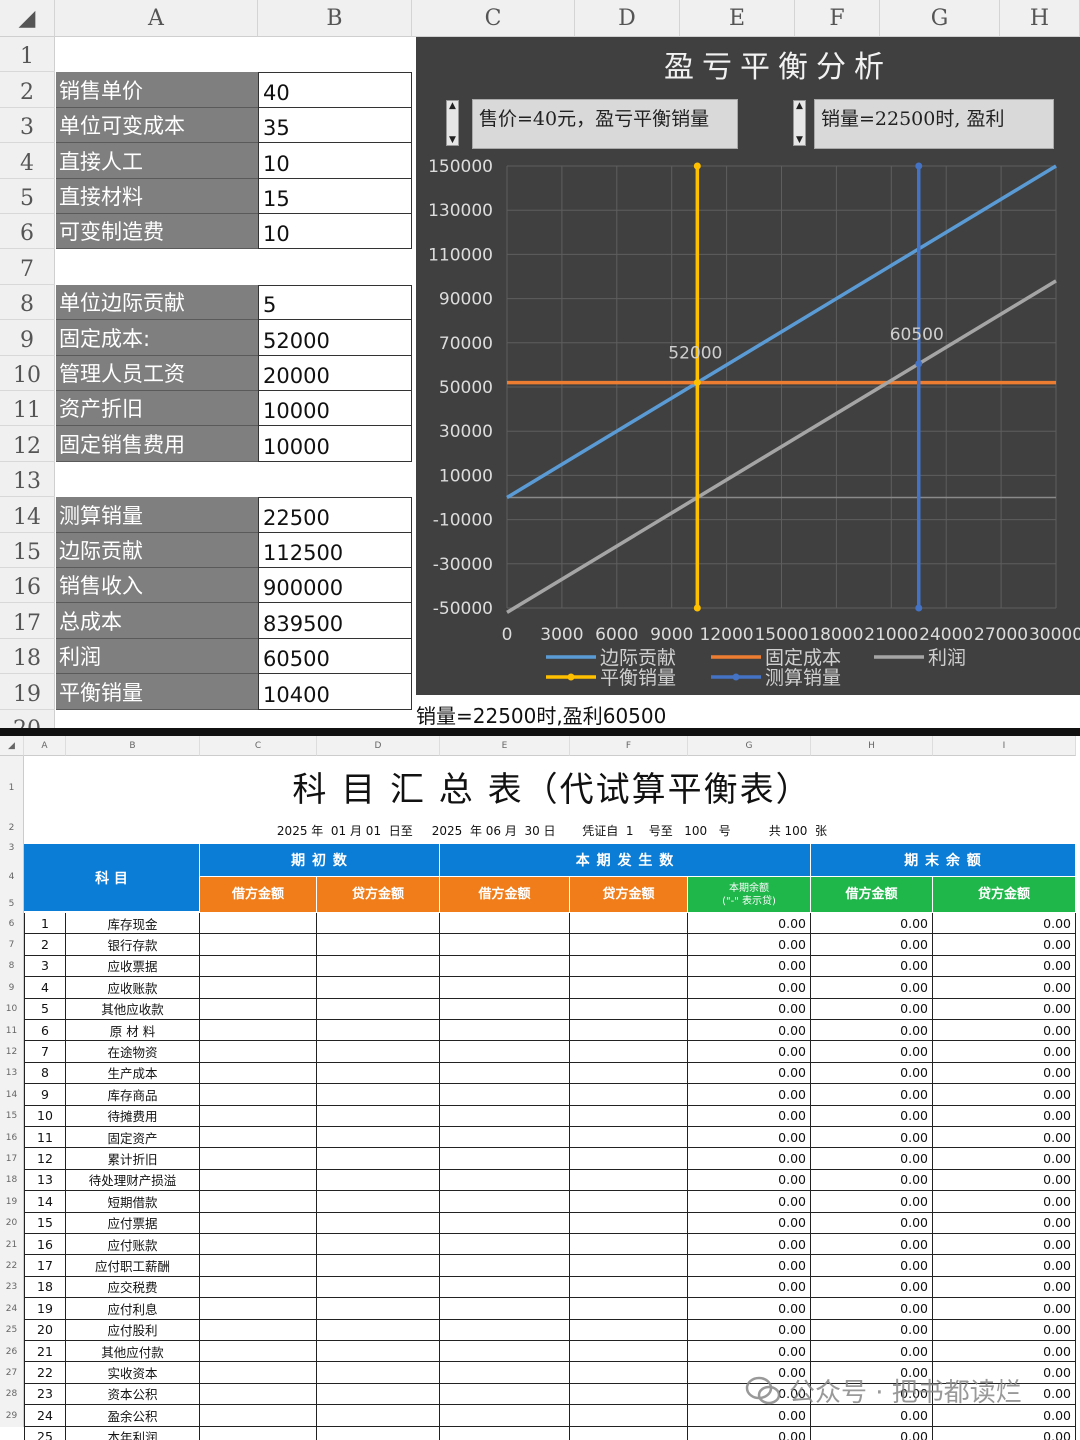  What do you see at coordinates (1040, 18) in the screenshot?
I see `column-header-H: H` at bounding box center [1040, 18].